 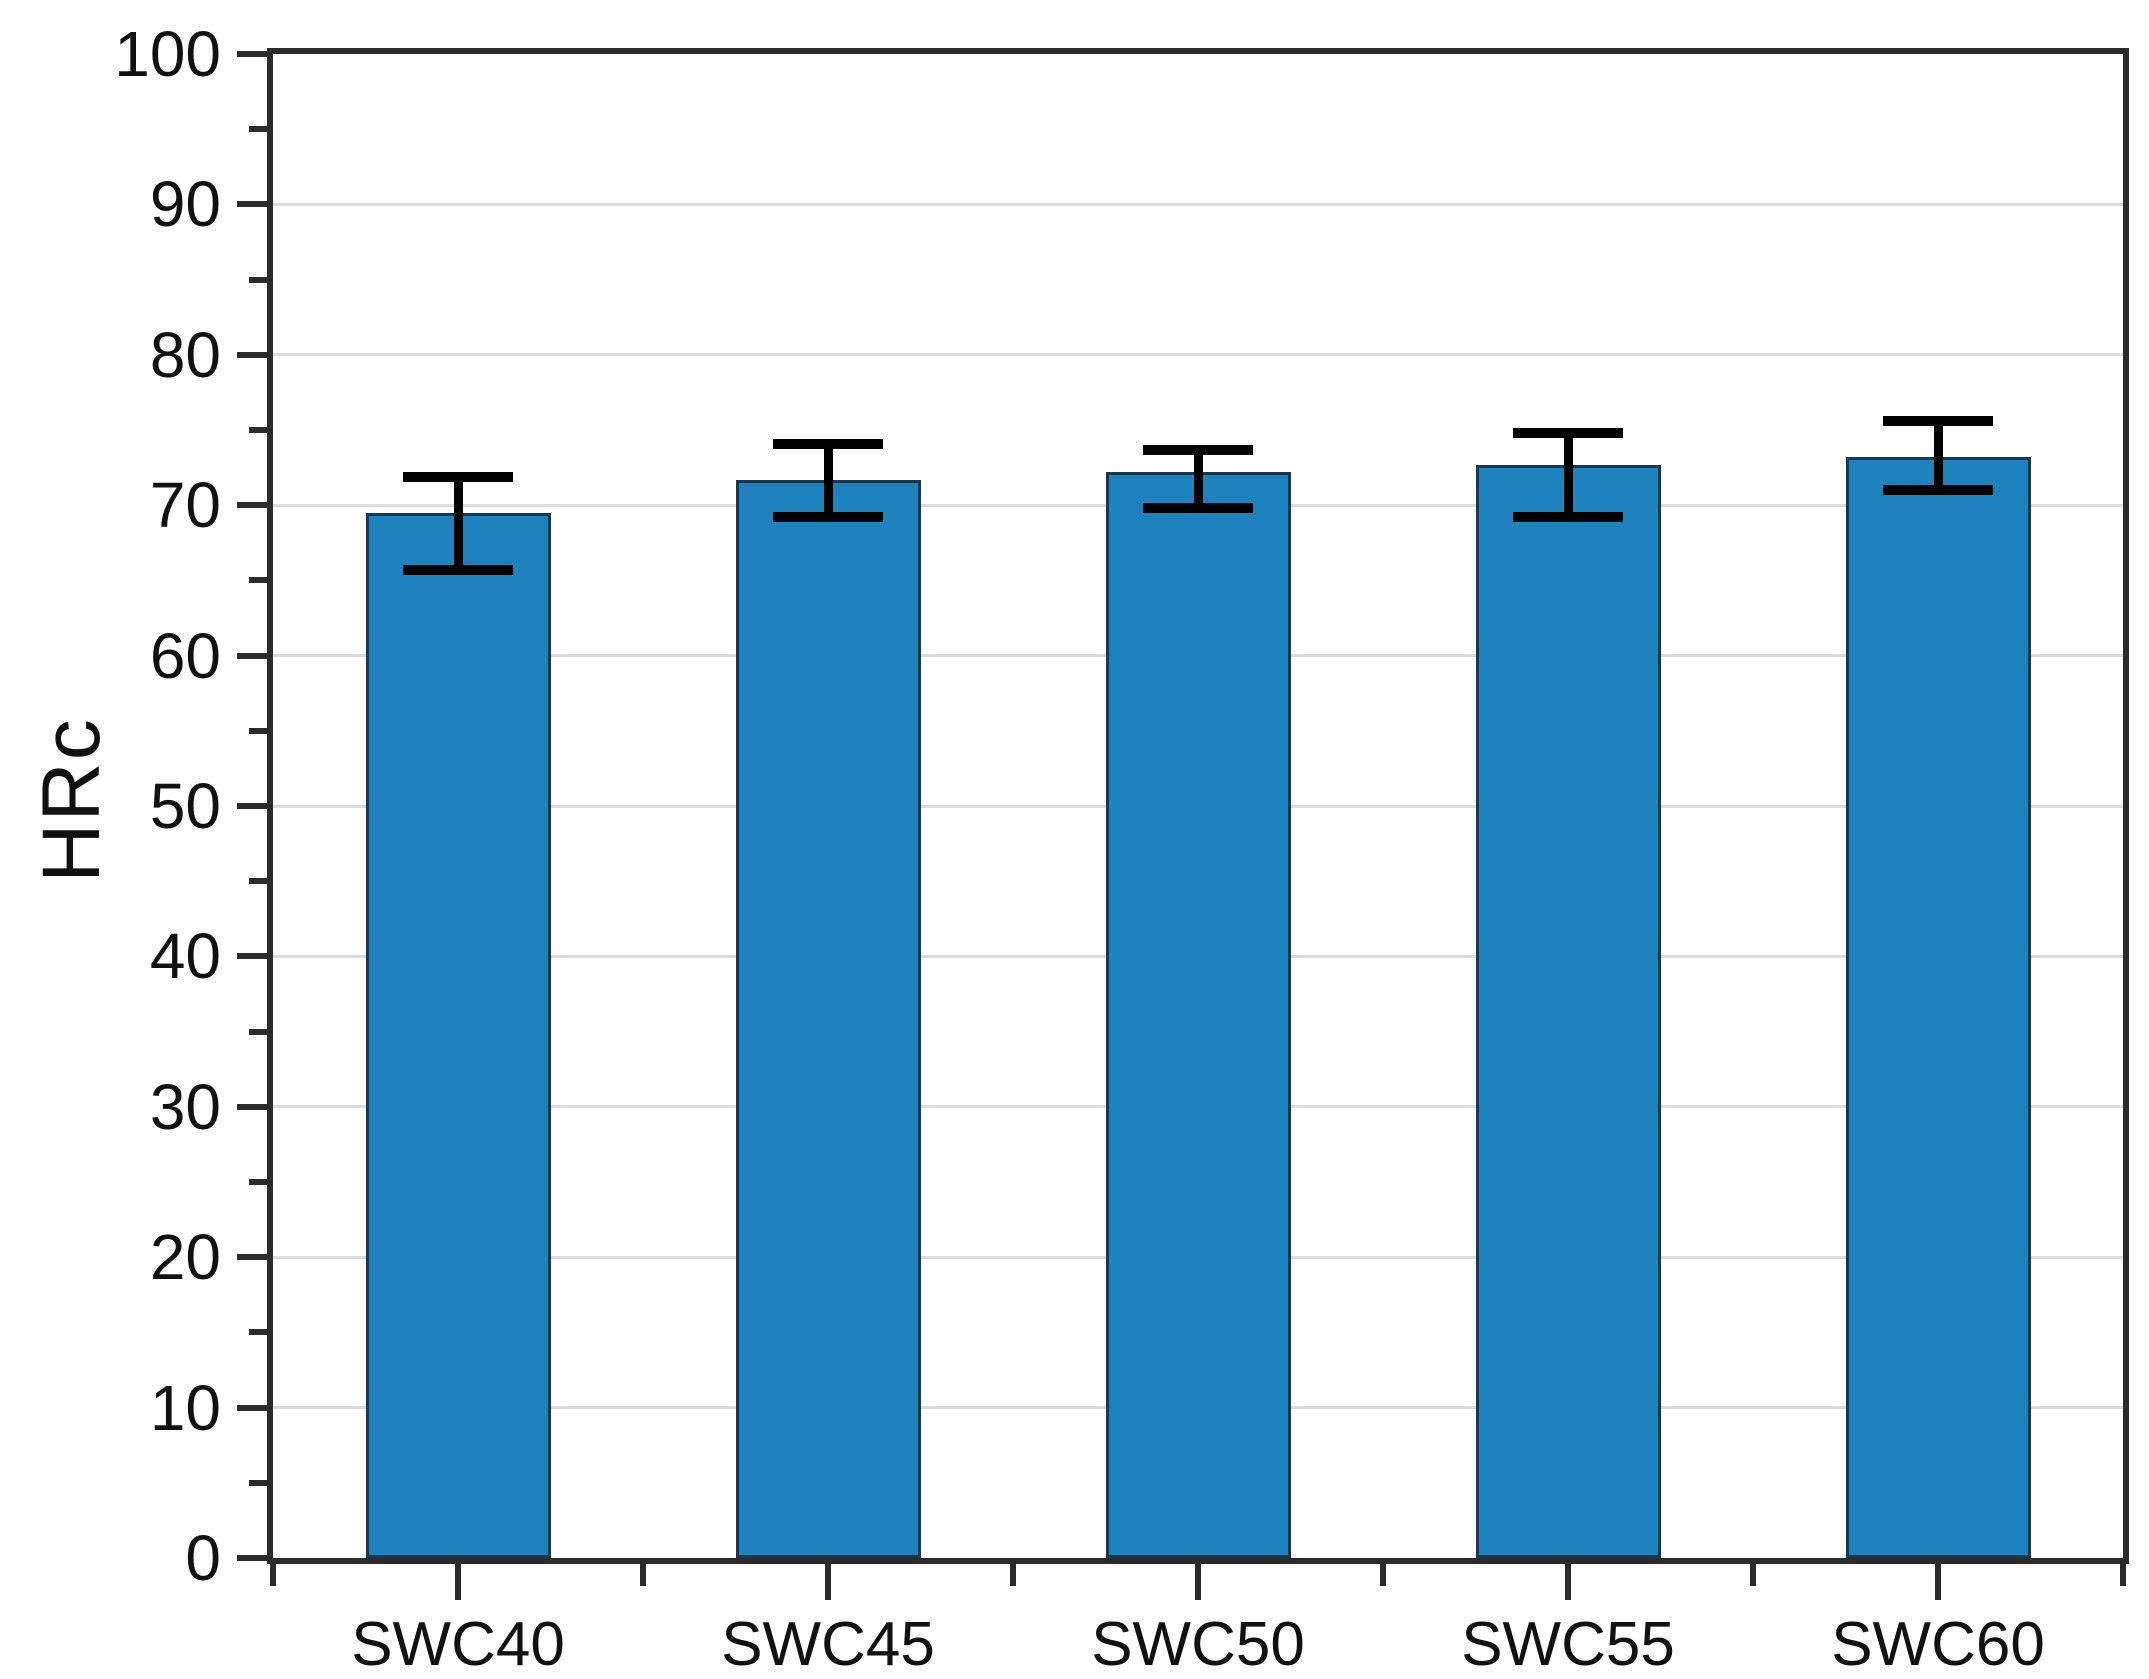 I want to click on y-axis-tick-label: 80, so click(x=185, y=354).